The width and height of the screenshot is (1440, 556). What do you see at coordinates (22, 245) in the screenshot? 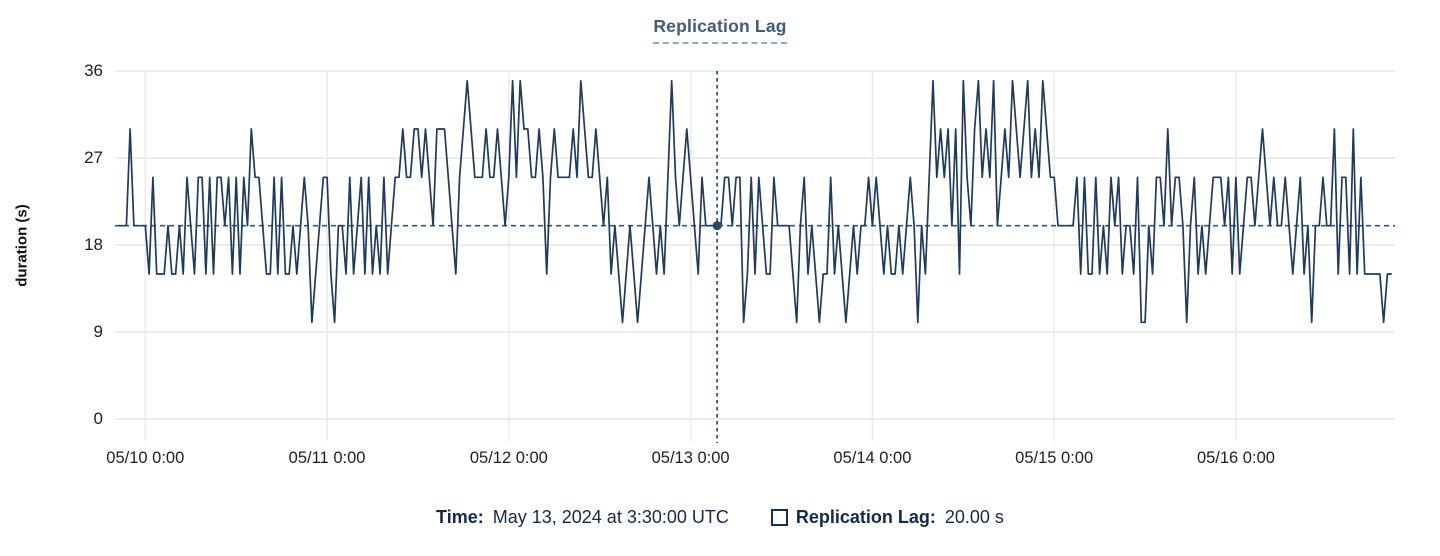
I see `y-axis-label: duration (s)` at bounding box center [22, 245].